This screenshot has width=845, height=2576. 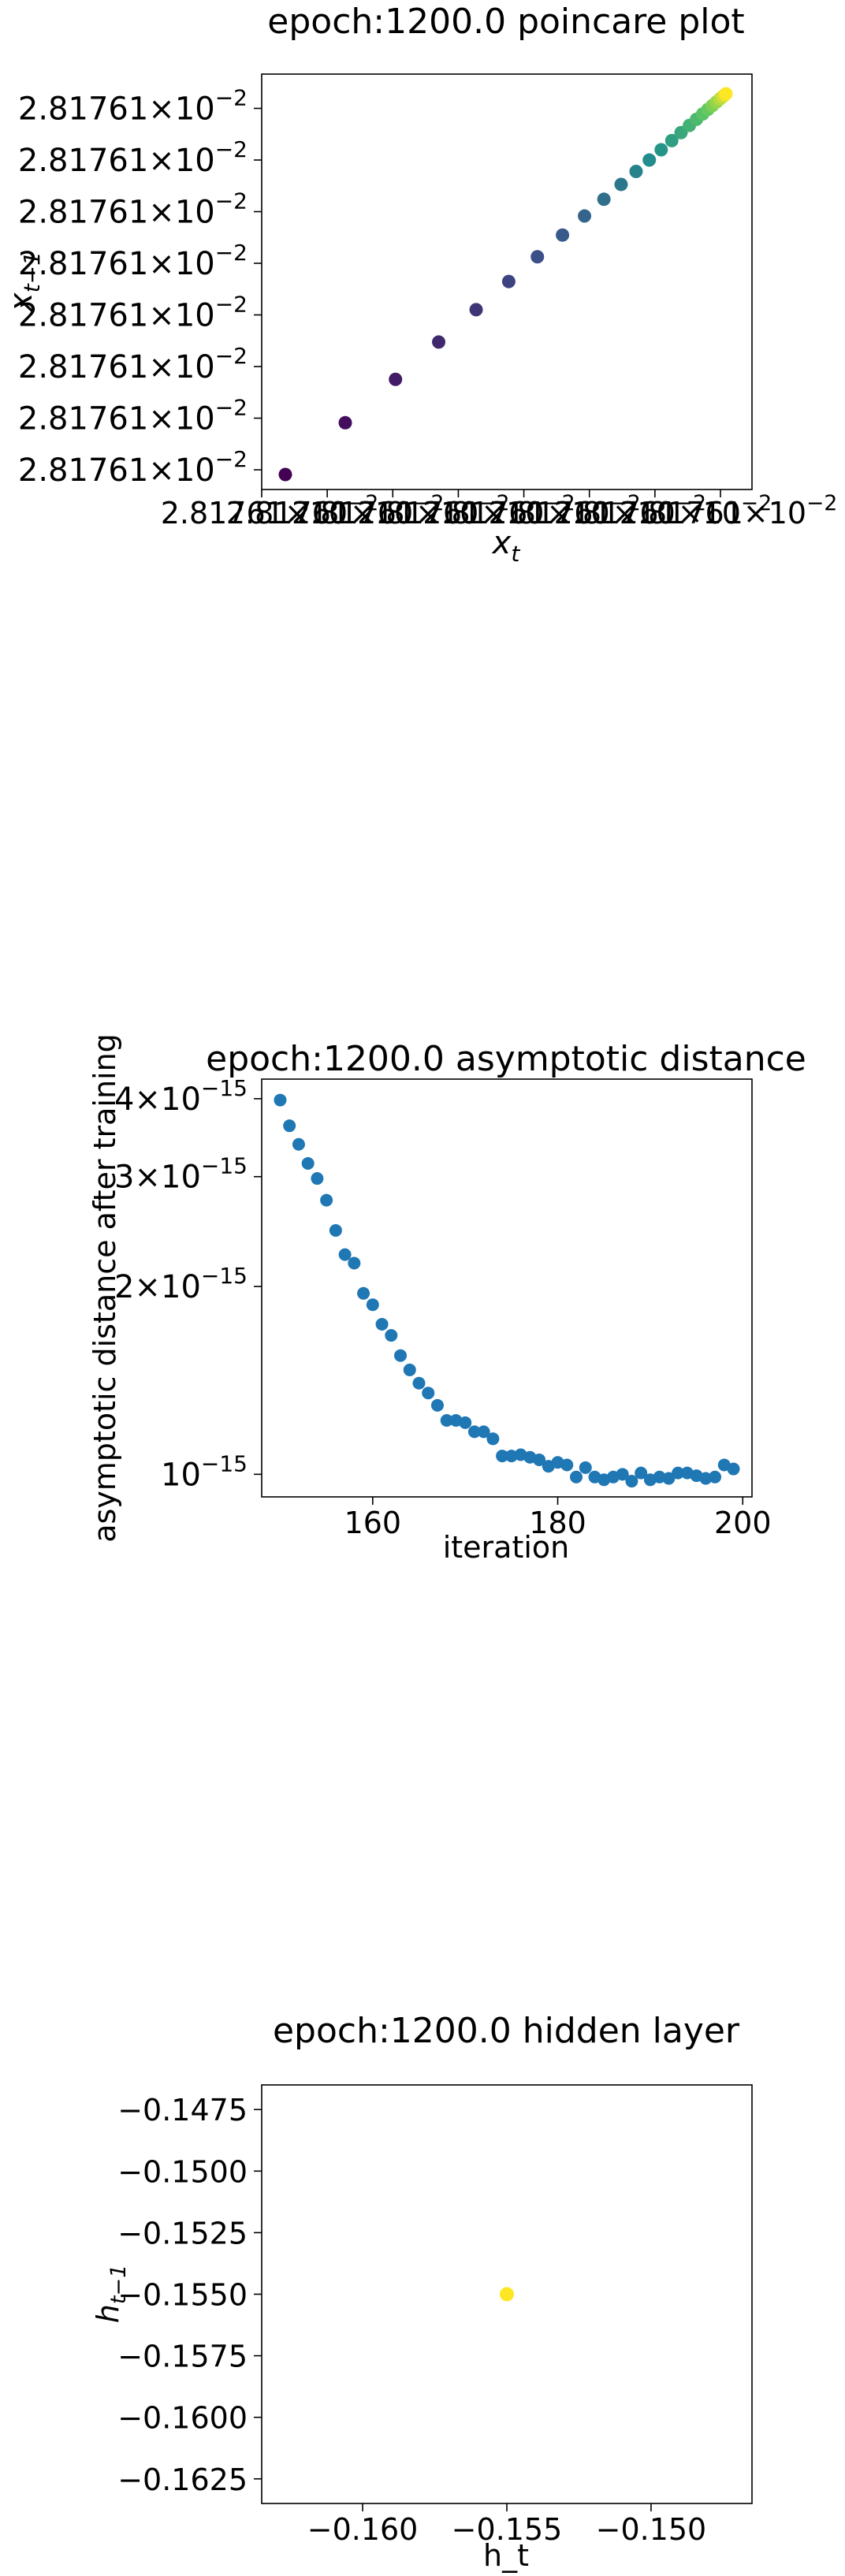 I want to click on asymptotic-y-ticks: 4×10⁻¹⁵ 3×10⁻¹⁵ 2×10⁻¹⁵ 10−15, so click(x=188, y=1284).